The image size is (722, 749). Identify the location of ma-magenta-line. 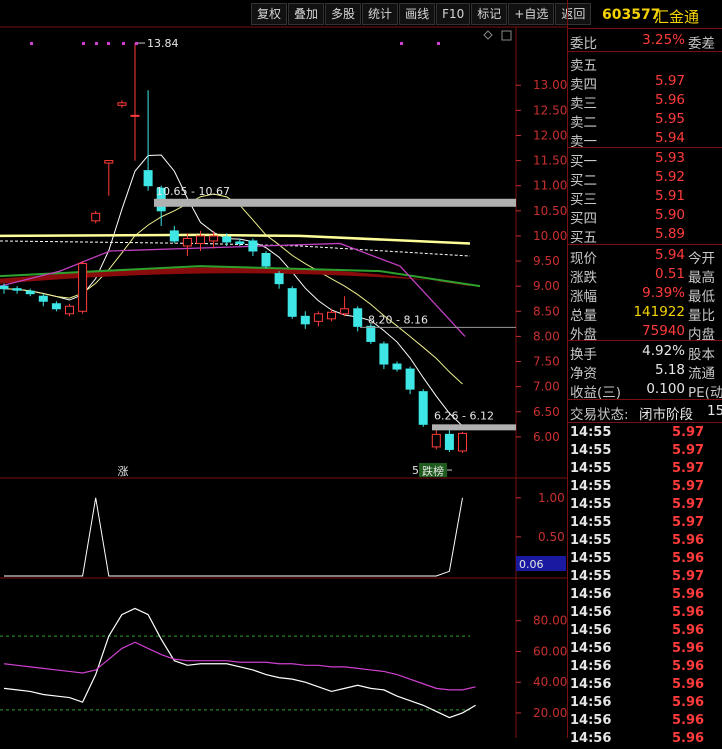
(233, 289).